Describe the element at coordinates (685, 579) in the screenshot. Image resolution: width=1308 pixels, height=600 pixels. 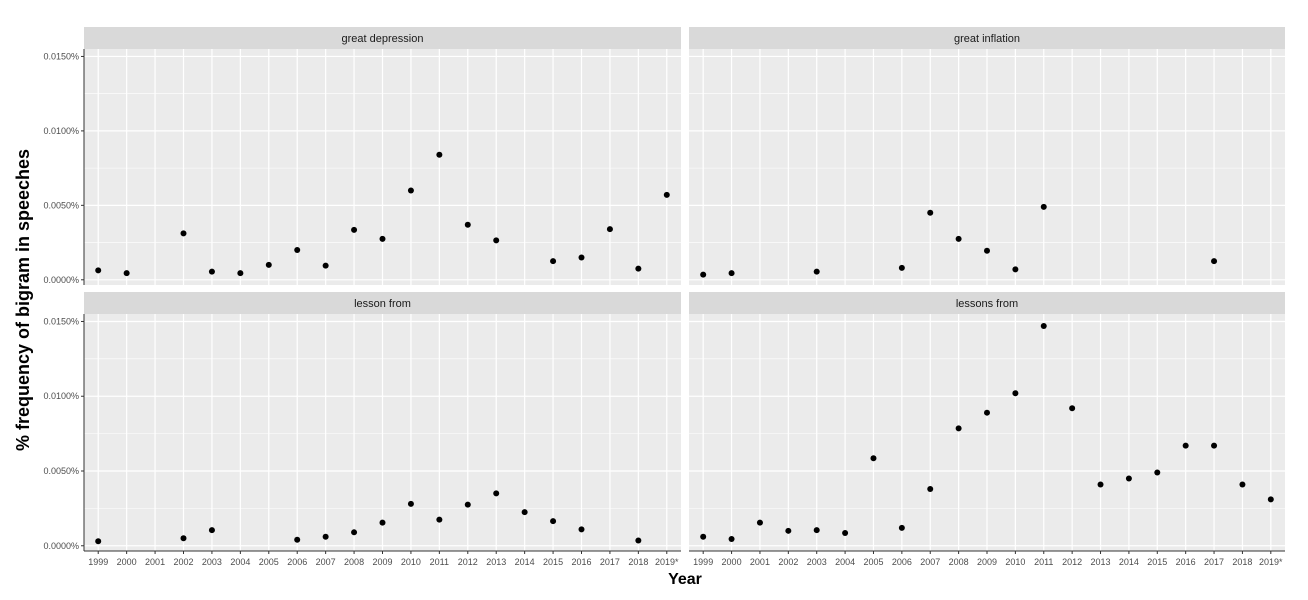
I see `x-axis-title: Year` at that location.